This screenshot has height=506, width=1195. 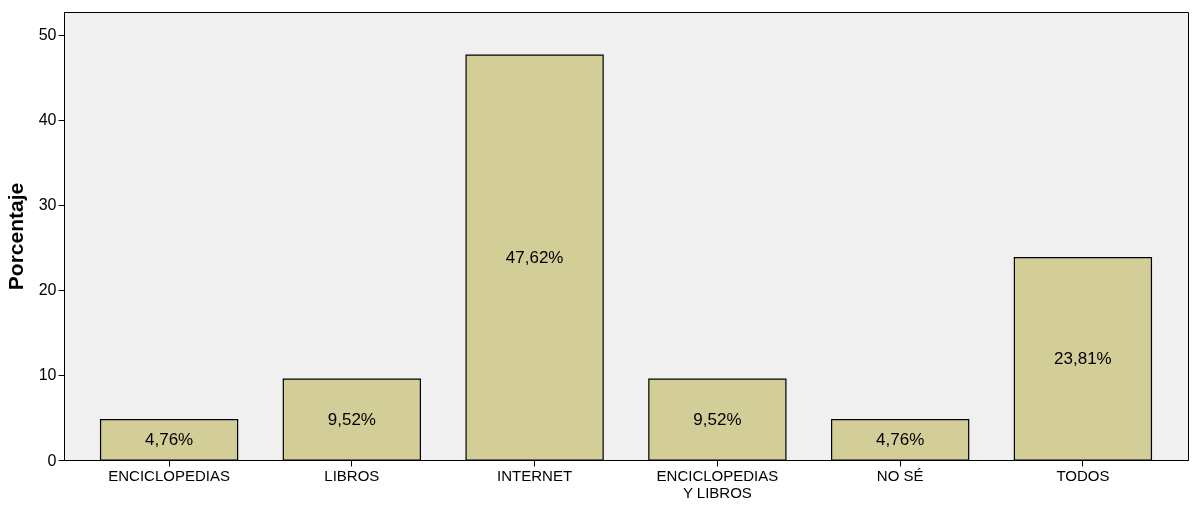 I want to click on data-label: 23,81%, so click(x=1083, y=358).